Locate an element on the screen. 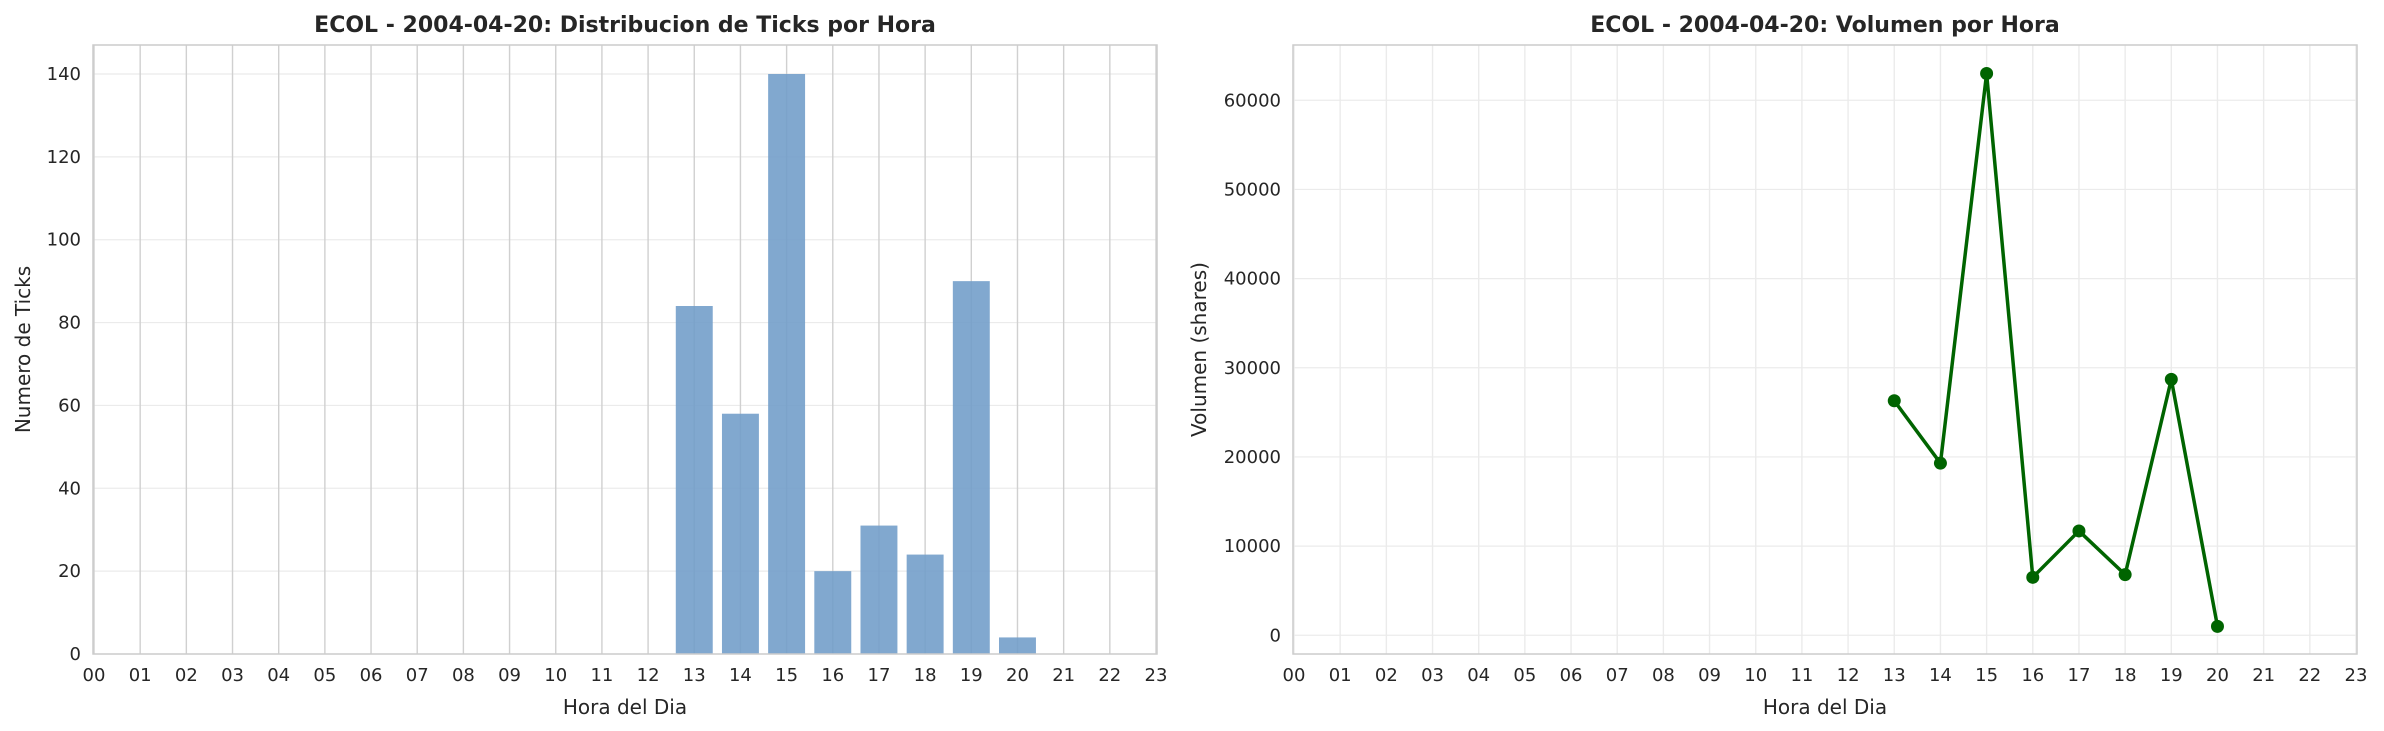 The image size is (2384, 731). y-tick-label: 100 is located at coordinates (64, 240).